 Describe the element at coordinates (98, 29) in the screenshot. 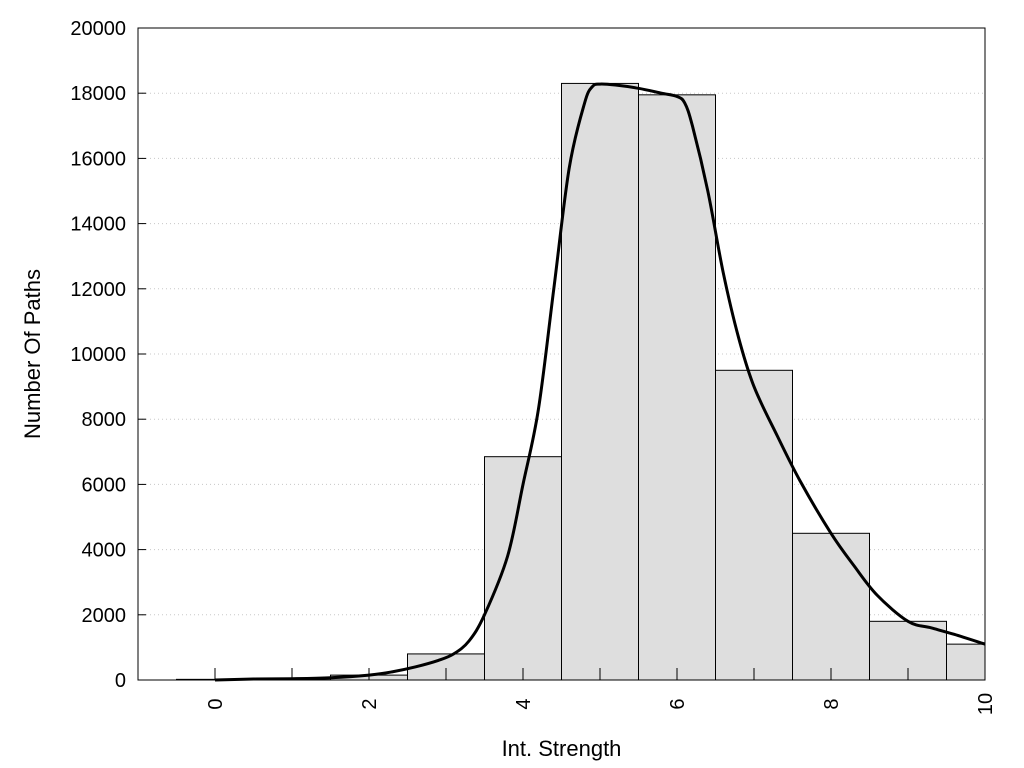

I see `y-tick-label: 20000` at that location.